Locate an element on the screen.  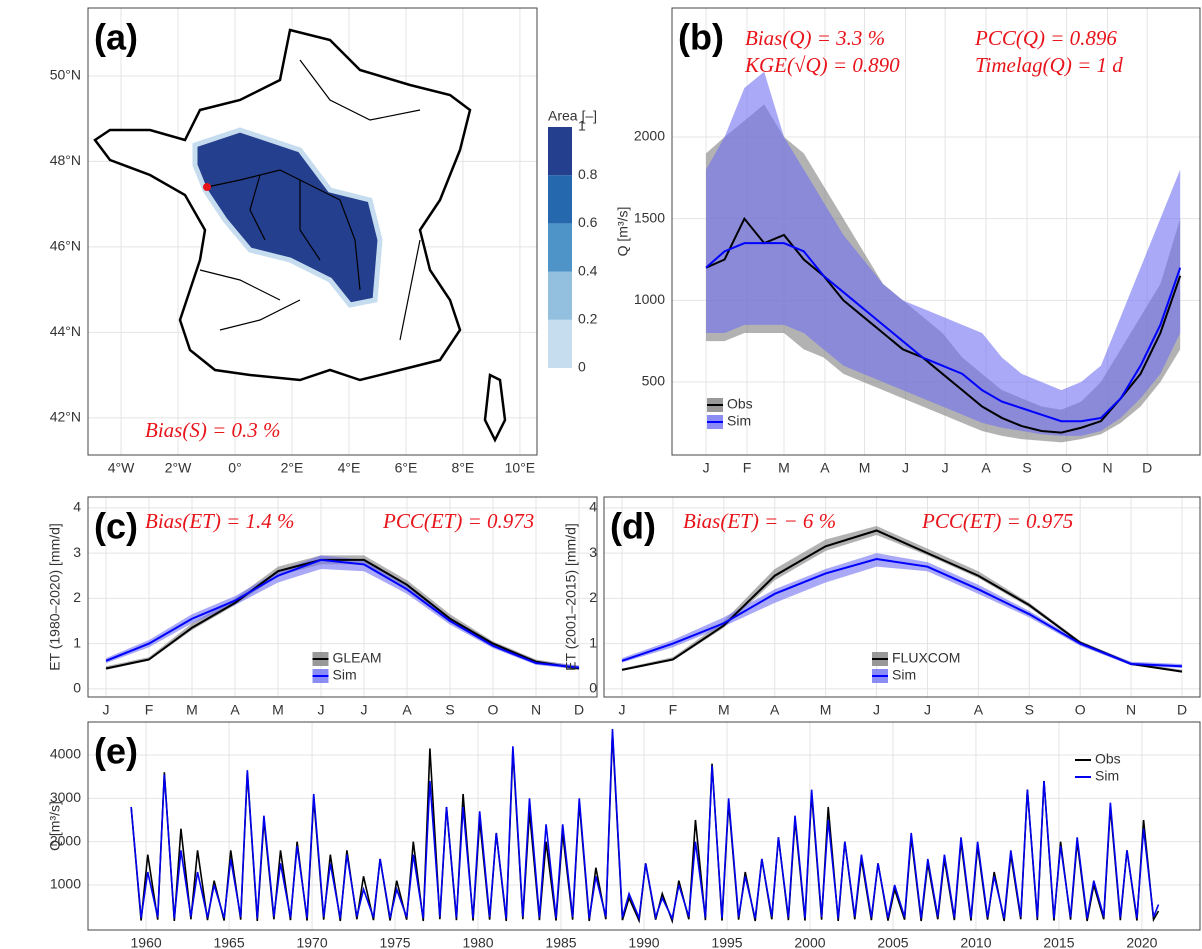
x-tick-label: 1975 is located at coordinates (394, 942).